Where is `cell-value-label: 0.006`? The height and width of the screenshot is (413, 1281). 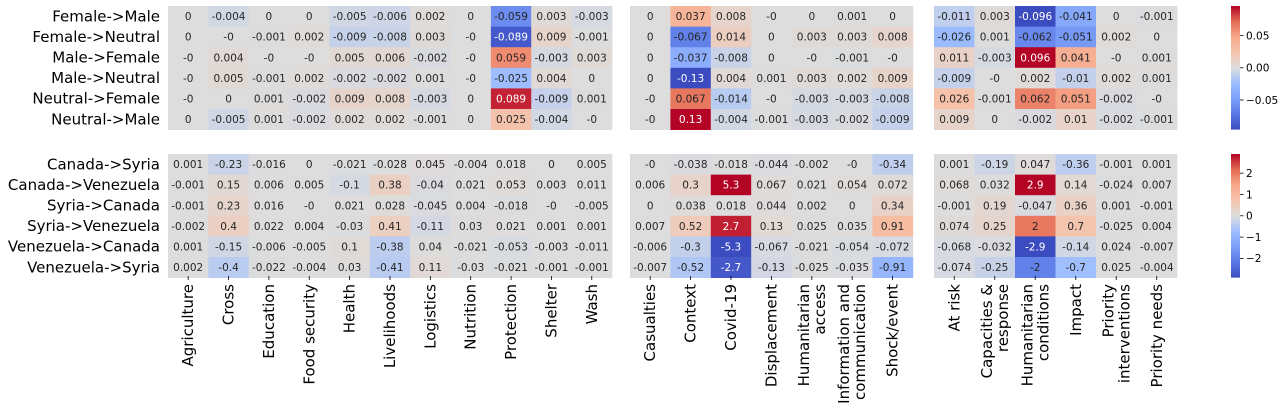
cell-value-label: 0.006 is located at coordinates (390, 58).